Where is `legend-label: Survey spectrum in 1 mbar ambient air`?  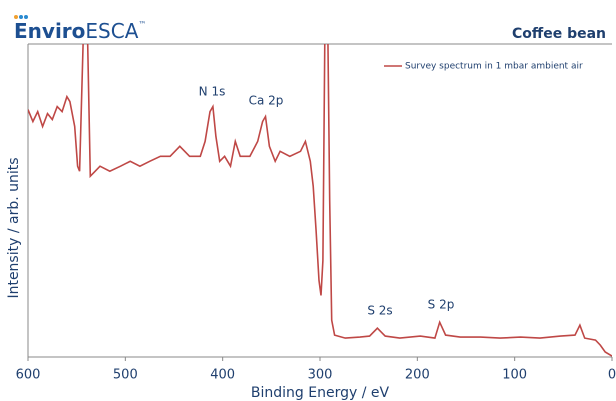
legend-label: Survey spectrum in 1 mbar ambient air is located at coordinates (494, 67).